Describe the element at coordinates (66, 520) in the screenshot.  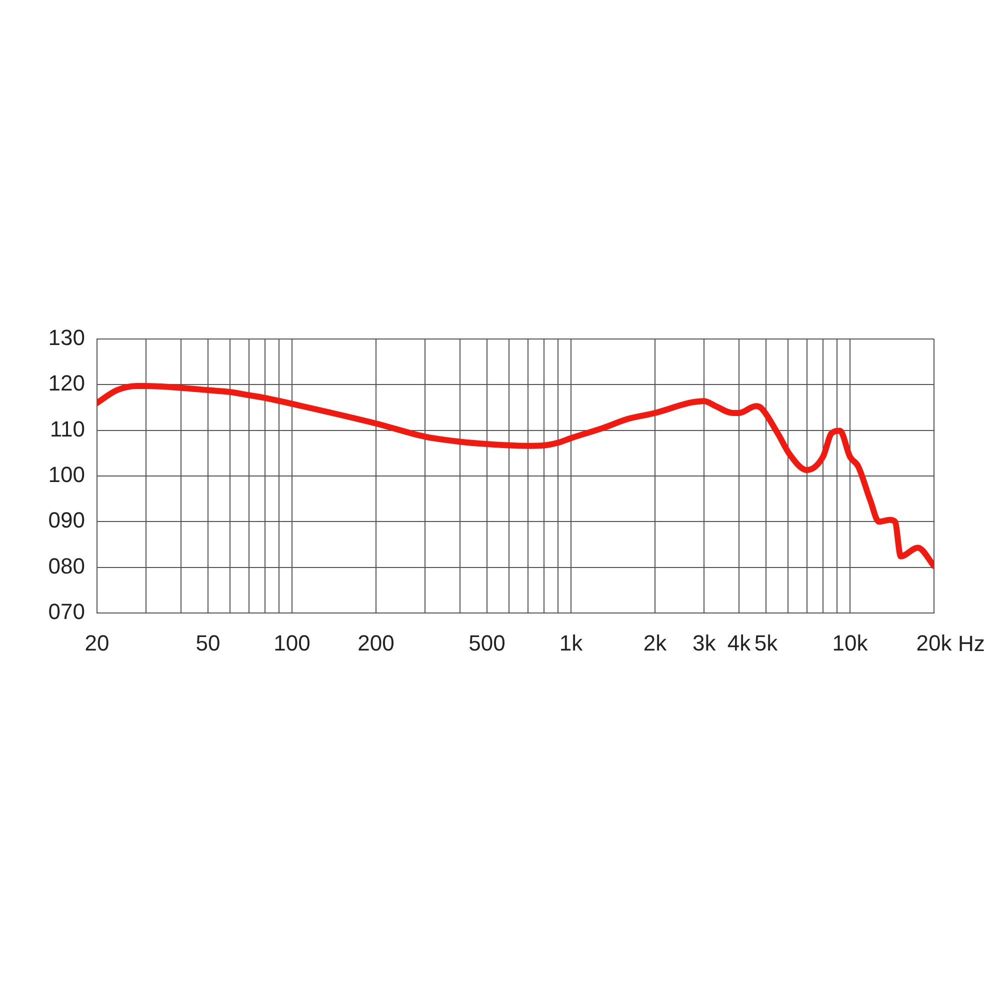
I see `y-tick-label: 090` at that location.